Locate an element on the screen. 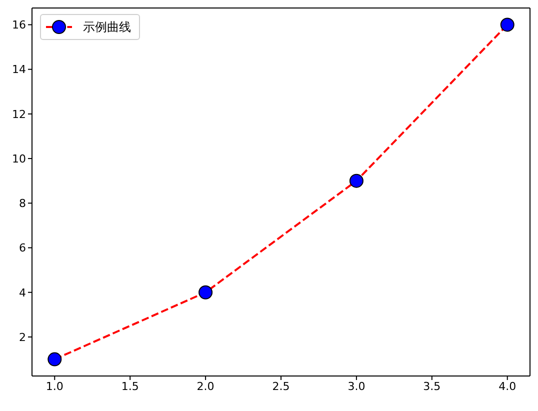 This screenshot has width=538, height=411. x-tick-label: 2.5 is located at coordinates (281, 386).